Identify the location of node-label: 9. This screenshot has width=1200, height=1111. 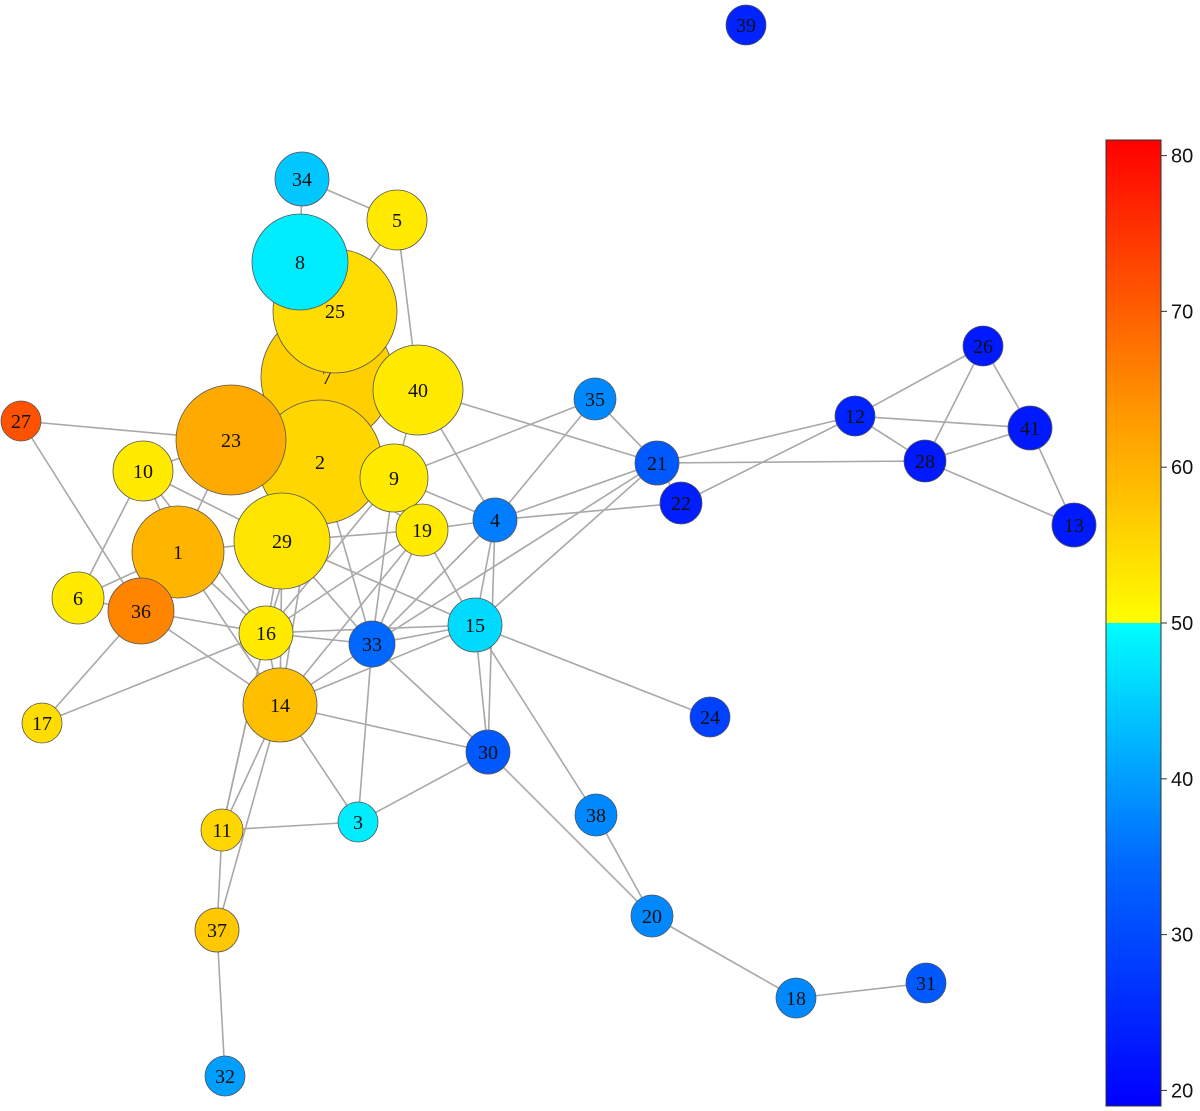
(394, 479).